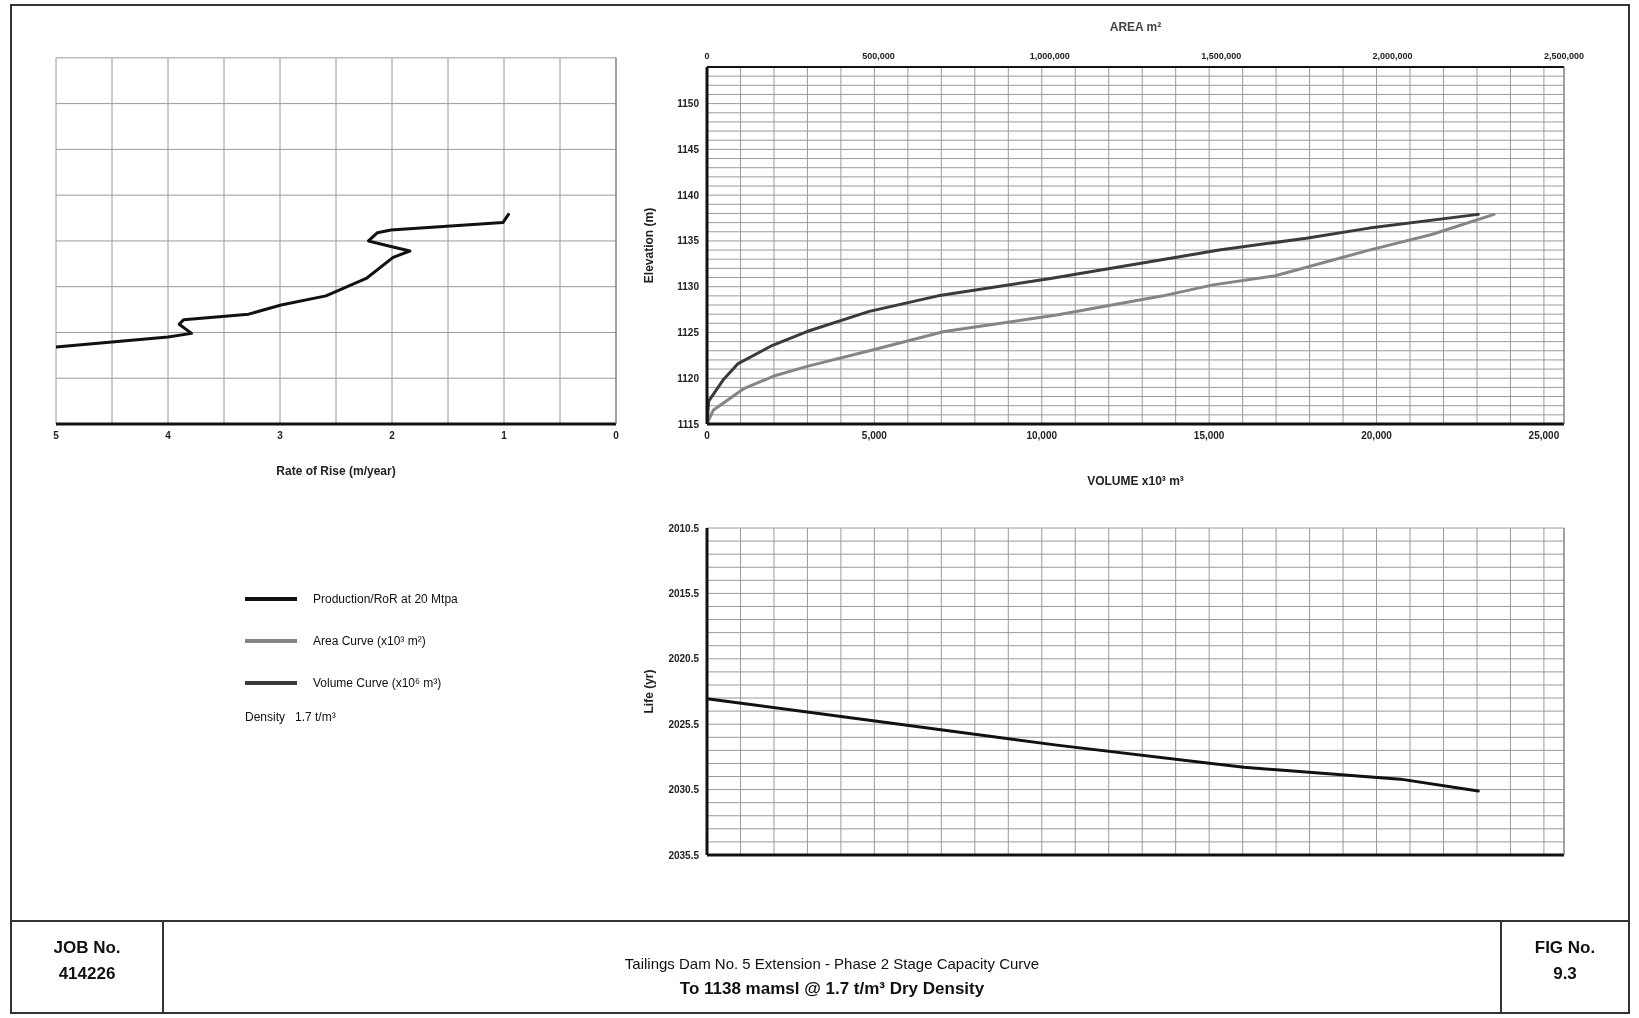 This screenshot has height=1018, width=1639. I want to click on legend-label: Production/RoR at 20 Mtpa, so click(385, 599).